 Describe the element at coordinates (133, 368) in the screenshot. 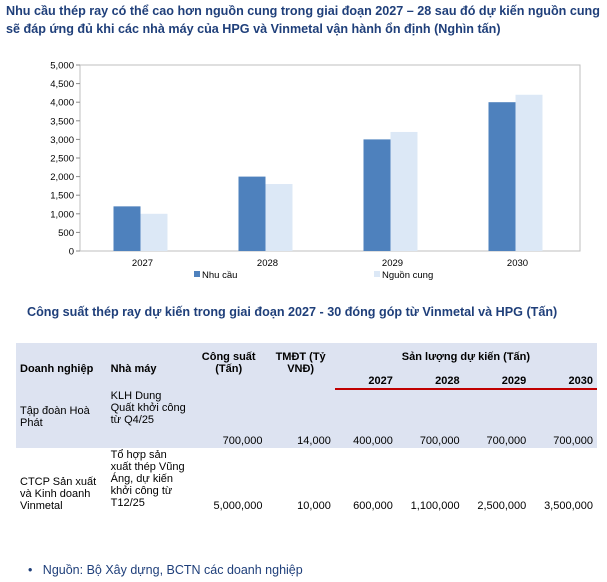

I see `header-plant: Nhà máy` at that location.